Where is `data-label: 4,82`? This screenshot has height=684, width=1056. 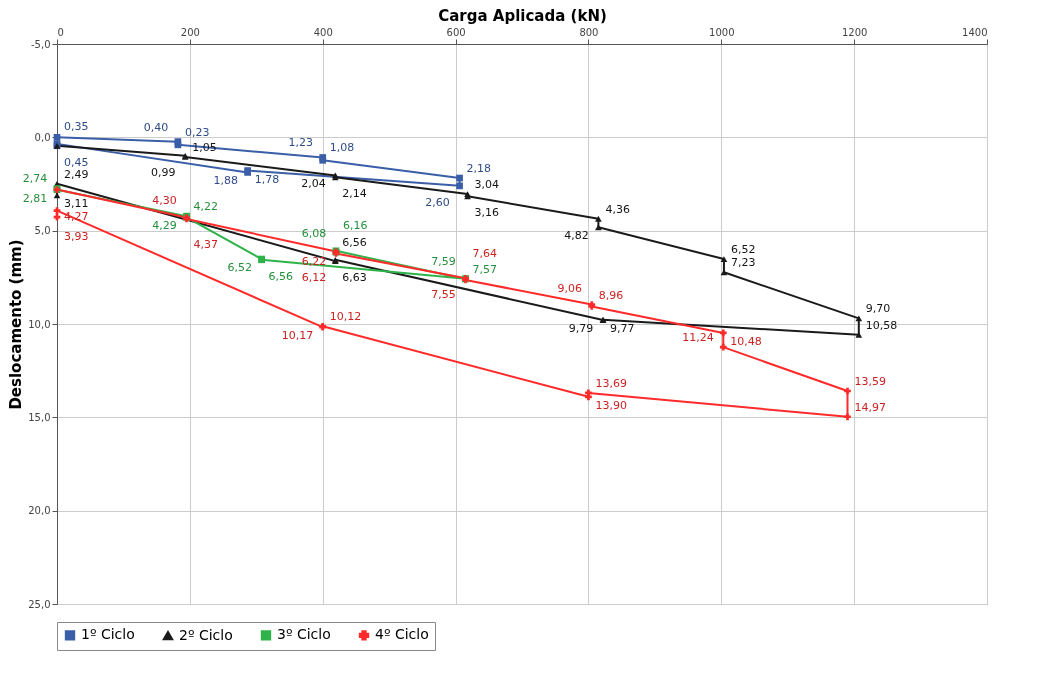 data-label: 4,82 is located at coordinates (576, 236).